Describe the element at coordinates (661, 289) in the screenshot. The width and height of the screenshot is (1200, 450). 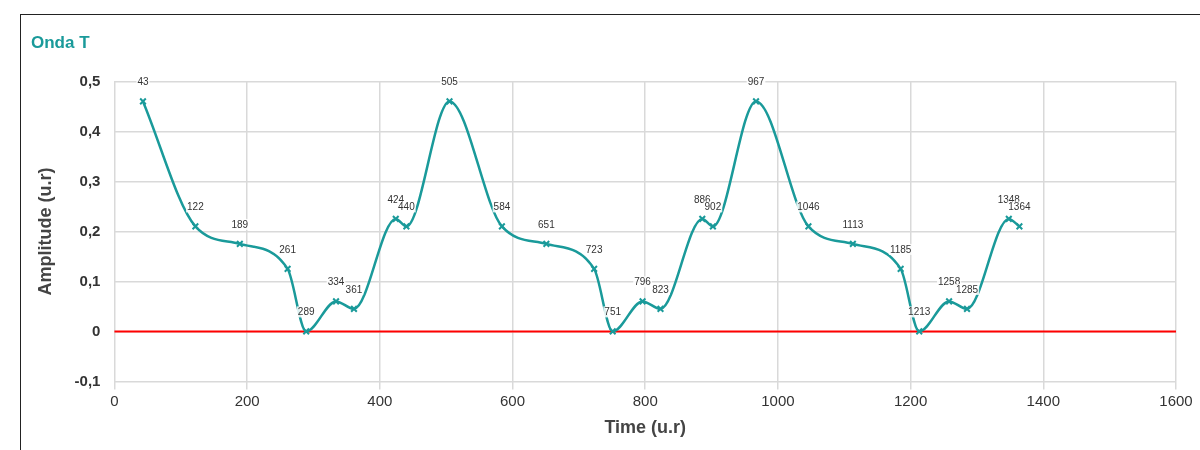
I see `annotation: 823` at that location.